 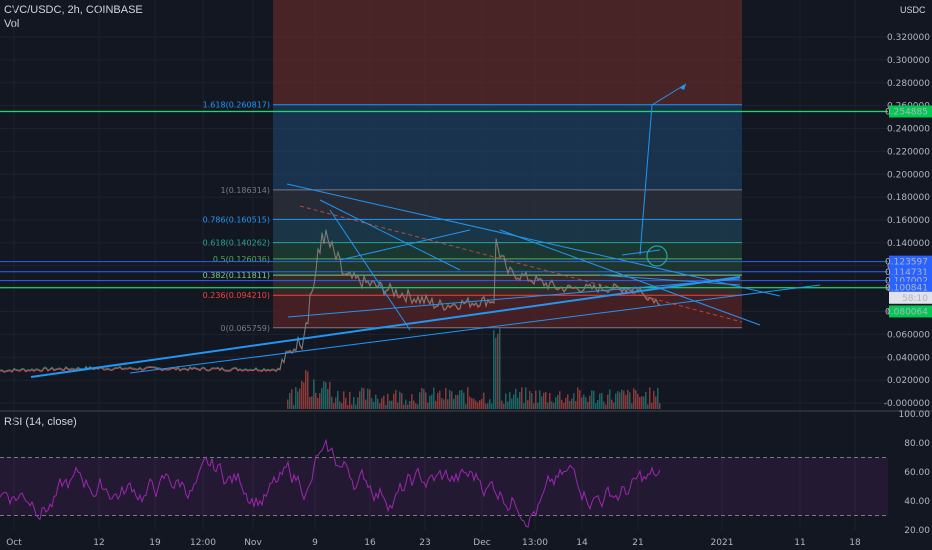 What do you see at coordinates (637, 543) in the screenshot?
I see `x-tick-label: 21` at bounding box center [637, 543].